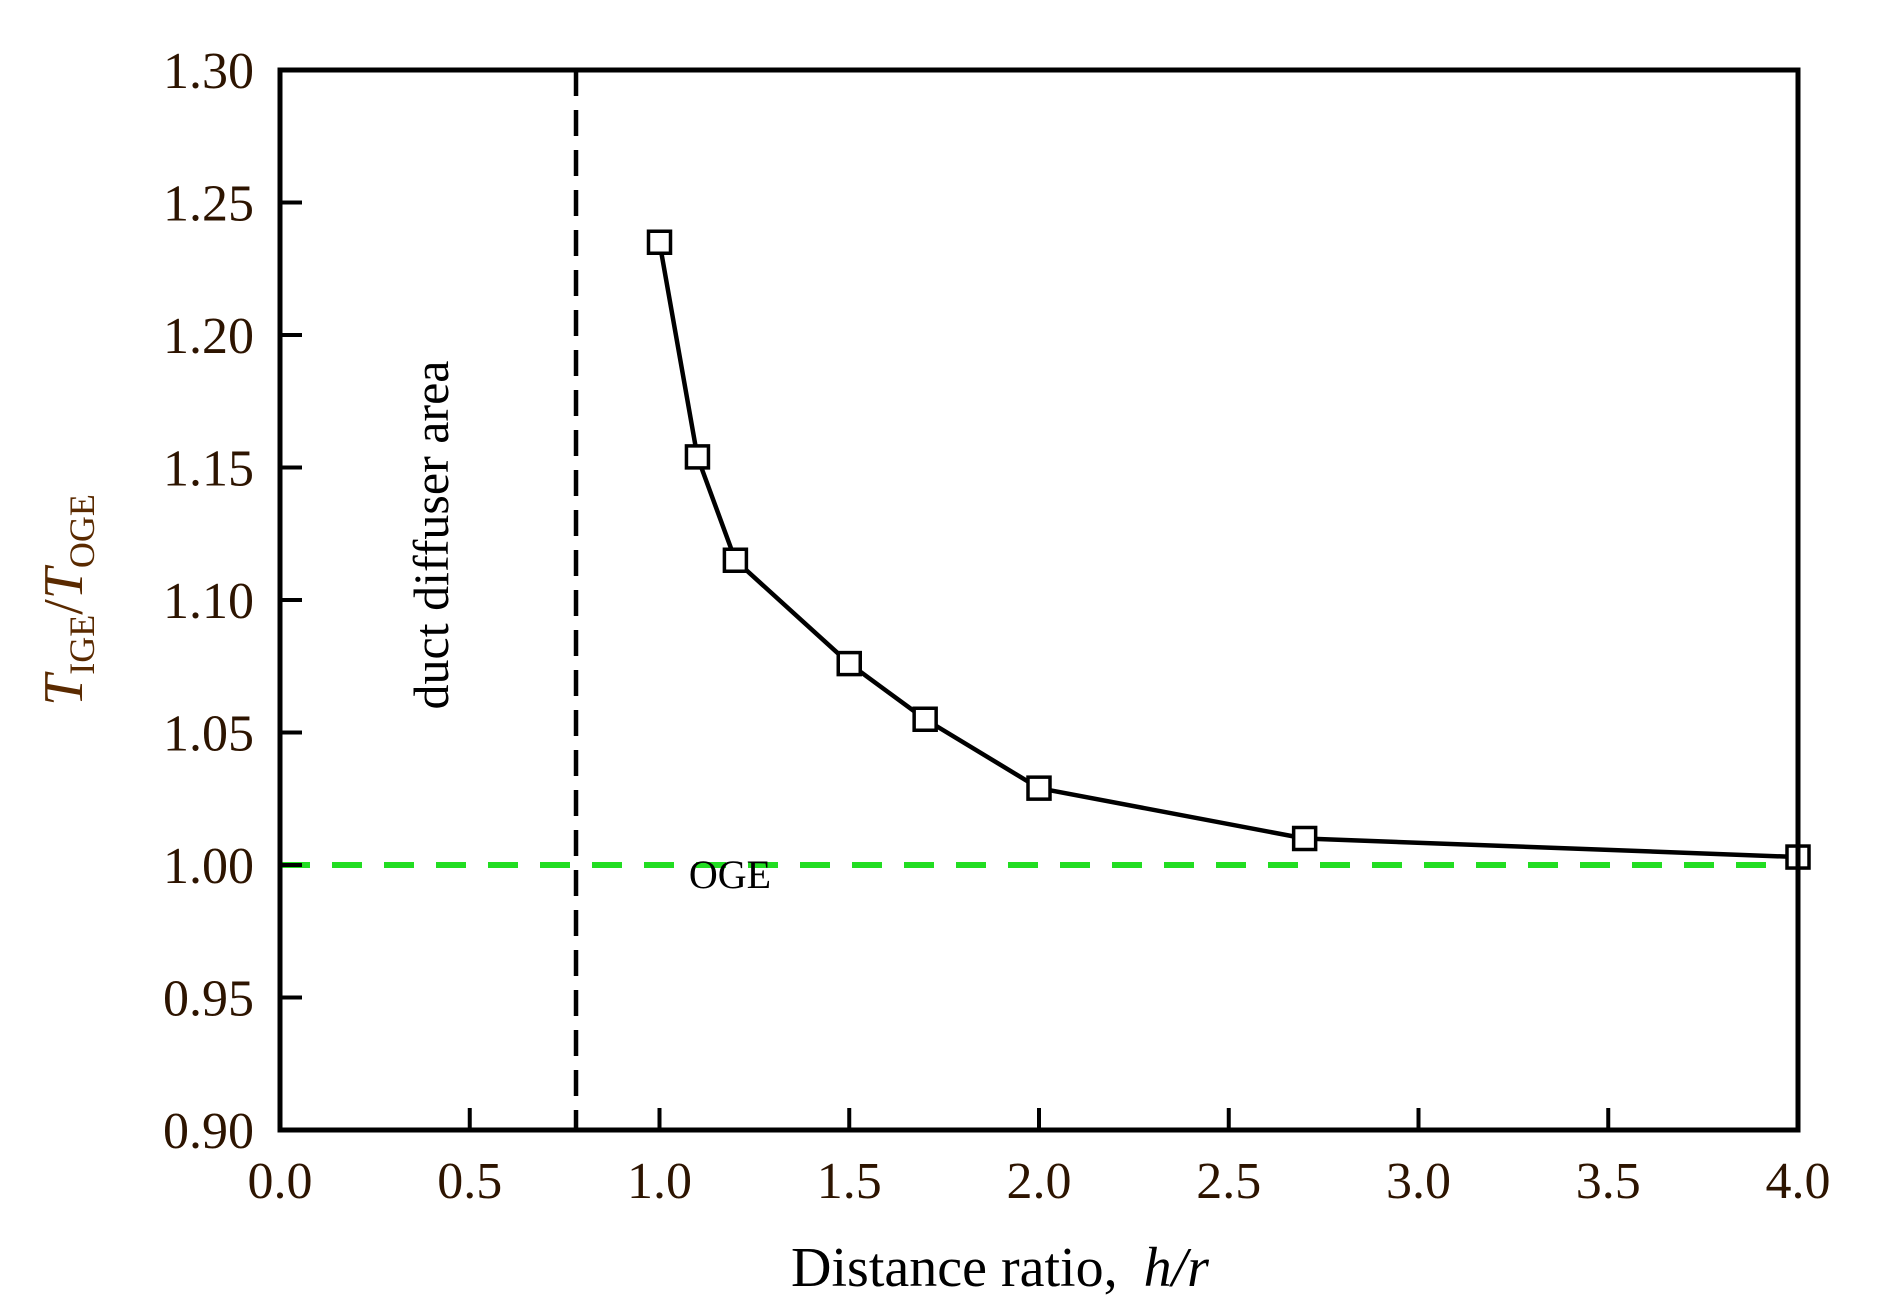 Image resolution: width=1883 pixels, height=1304 pixels. Describe the element at coordinates (659, 1181) in the screenshot. I see `x-tick-label: 1.0` at that location.